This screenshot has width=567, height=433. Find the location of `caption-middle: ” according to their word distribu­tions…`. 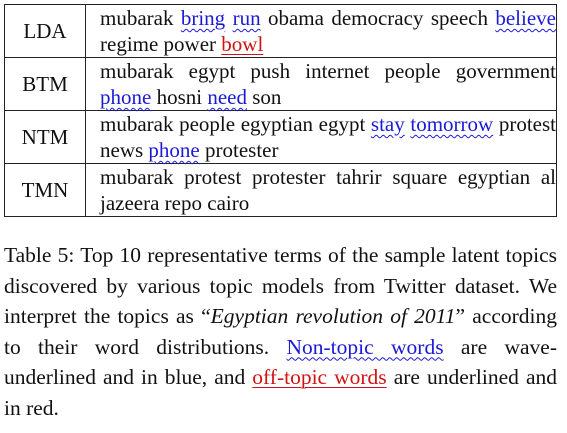

caption-middle: ” according to their word distribu­tions… is located at coordinates (281, 331).